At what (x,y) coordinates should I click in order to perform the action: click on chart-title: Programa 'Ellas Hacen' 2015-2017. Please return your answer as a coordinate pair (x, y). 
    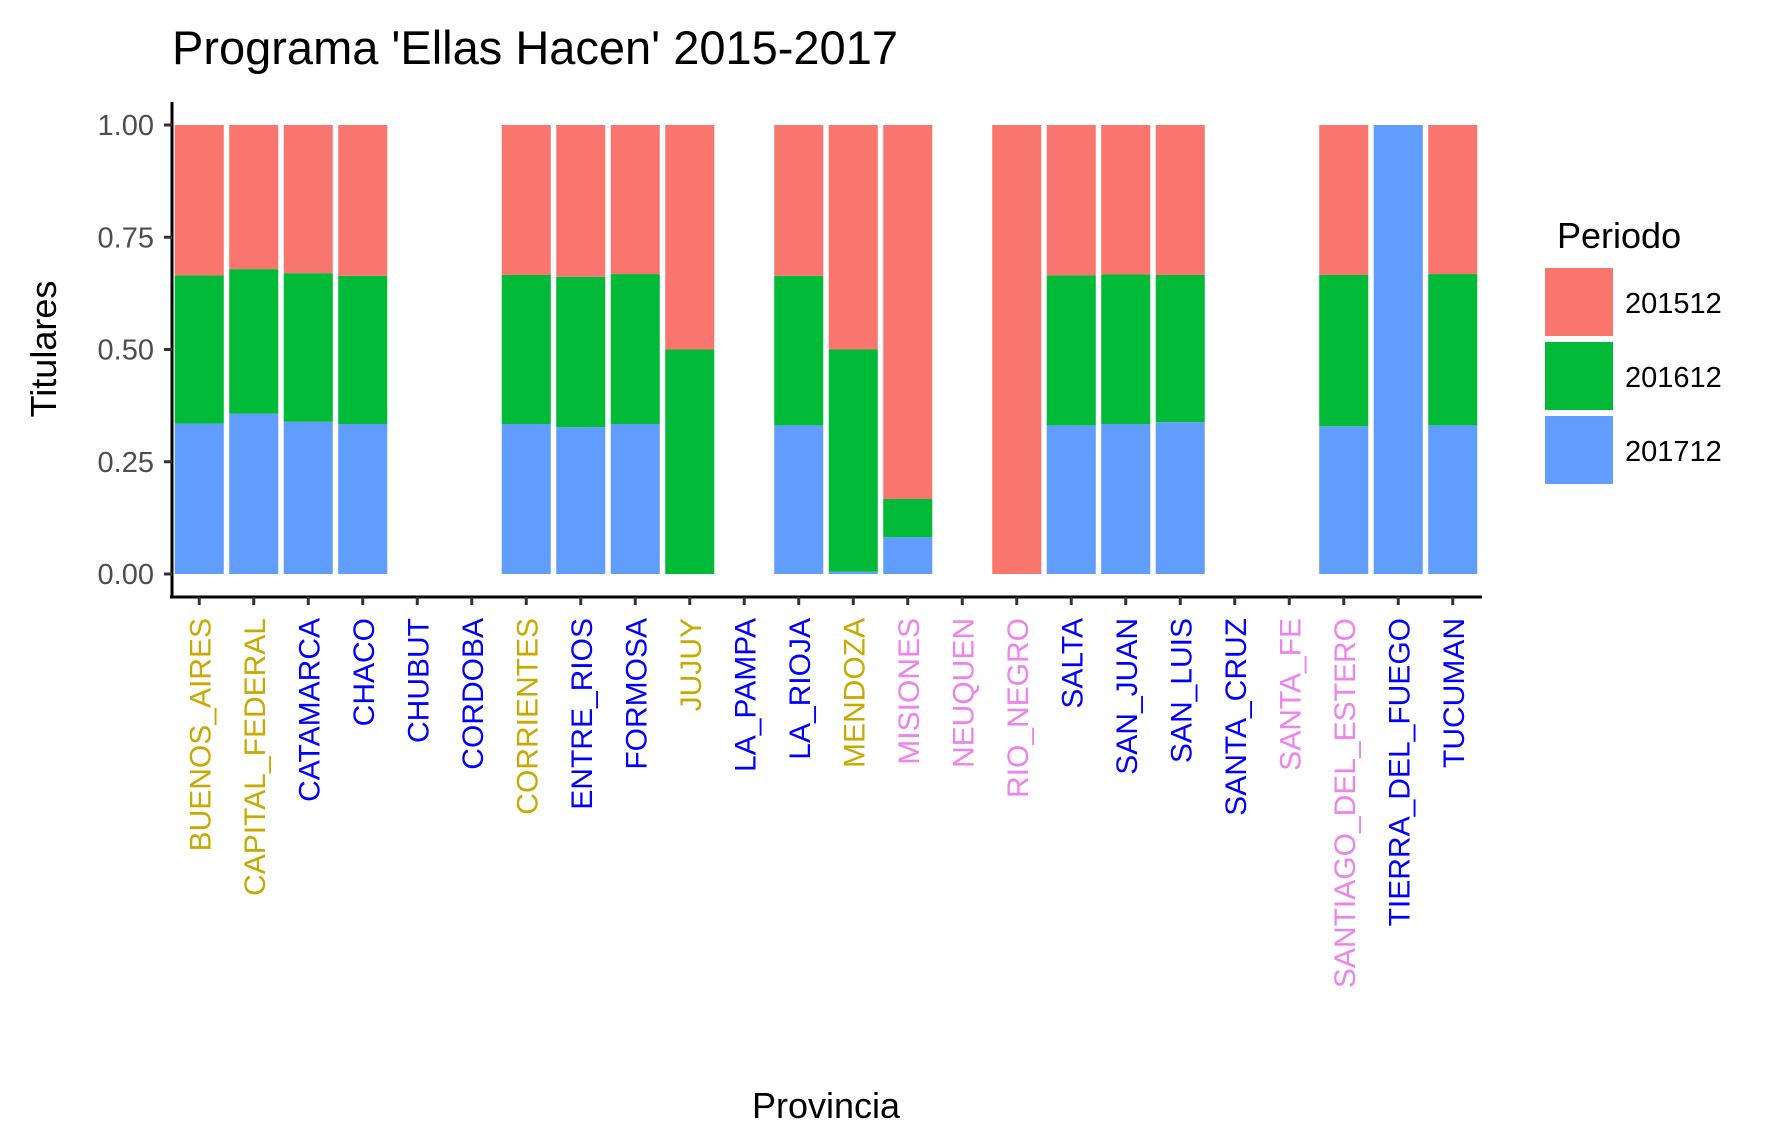
    Looking at the image, I should click on (535, 47).